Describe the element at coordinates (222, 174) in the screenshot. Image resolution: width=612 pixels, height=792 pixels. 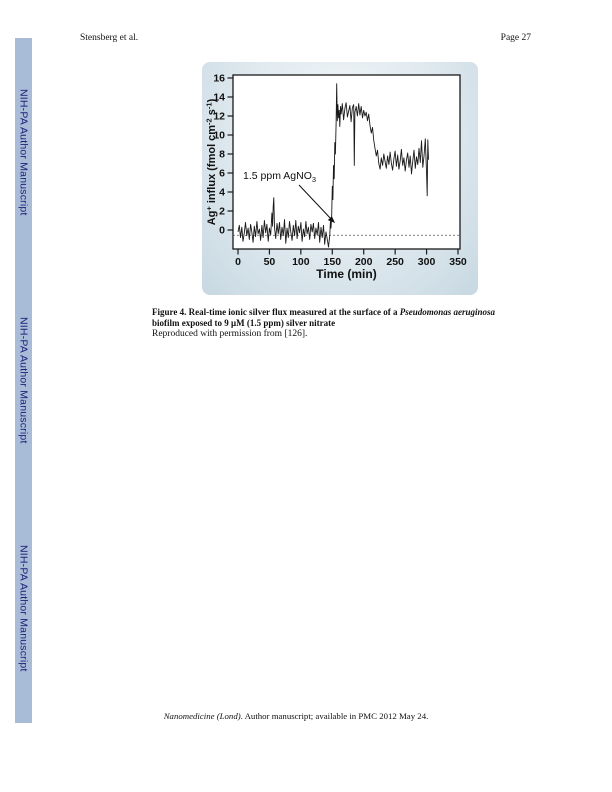
I see `y-tick-label: 6` at that location.